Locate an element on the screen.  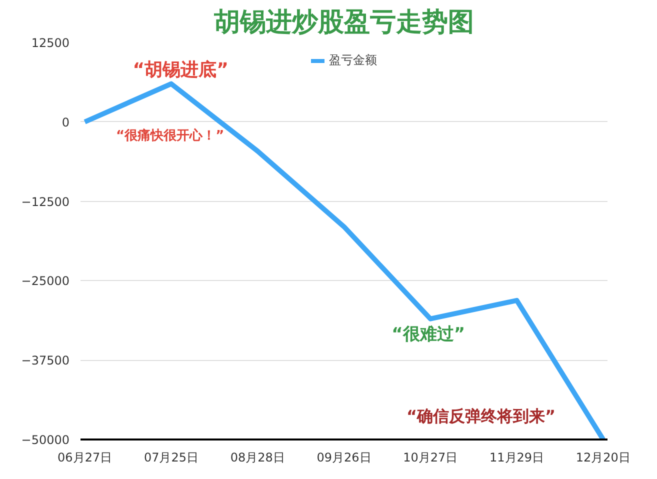
x-tick-label: 06月27日 is located at coordinates (85, 457).